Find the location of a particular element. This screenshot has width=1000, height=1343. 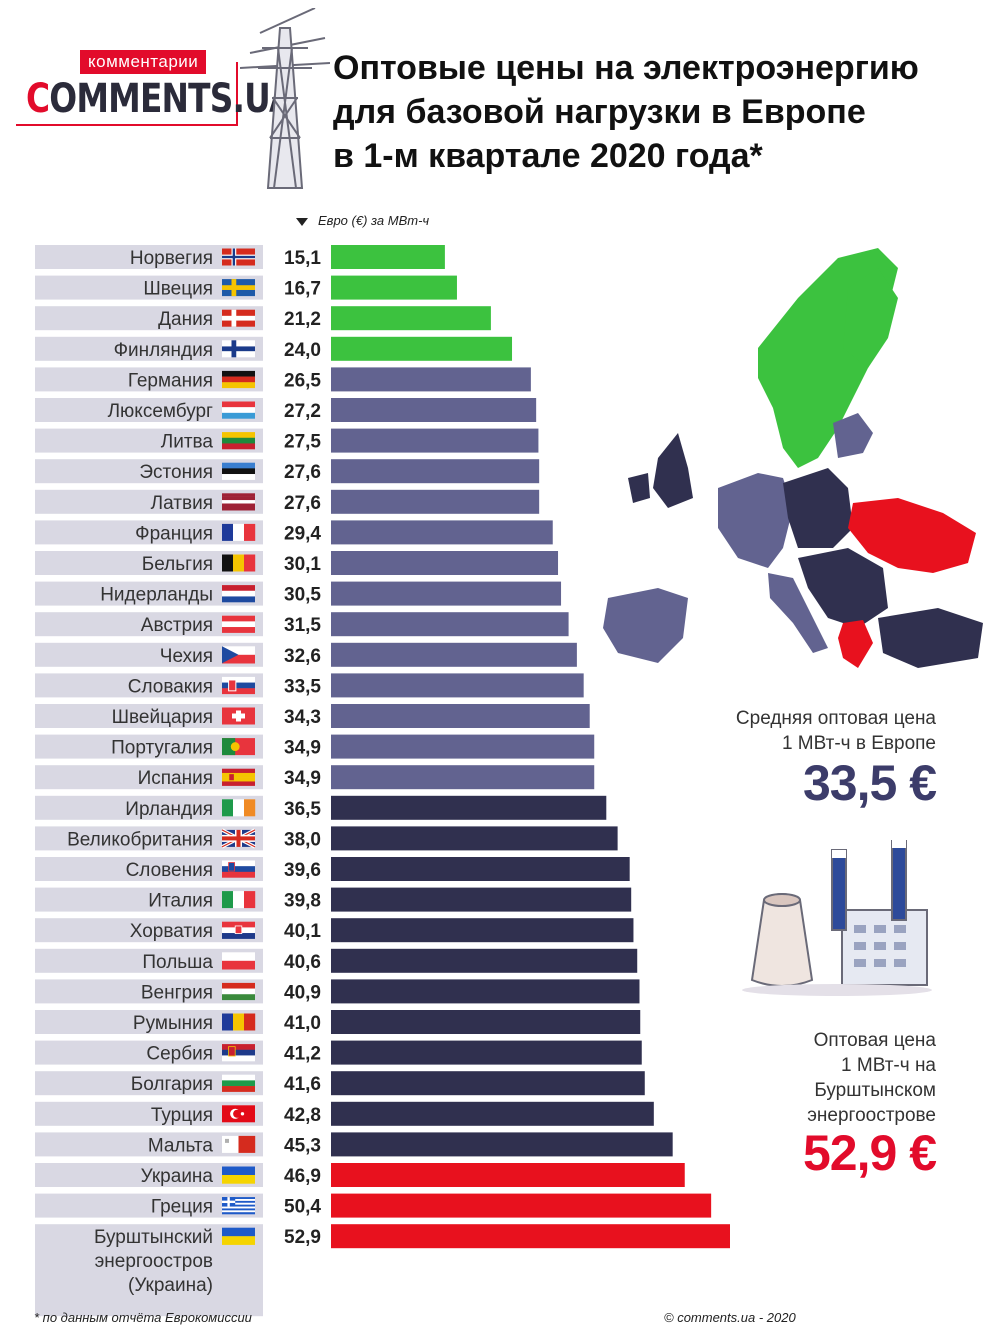

country-flag-luxembourg is located at coordinates (238, 410).